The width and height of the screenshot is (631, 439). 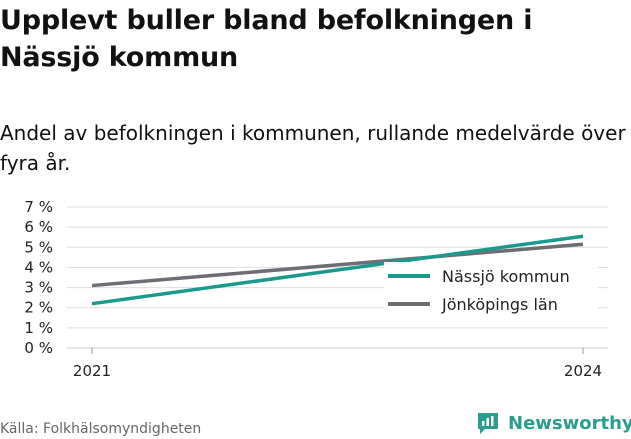 I want to click on series-lines, so click(x=337, y=270).